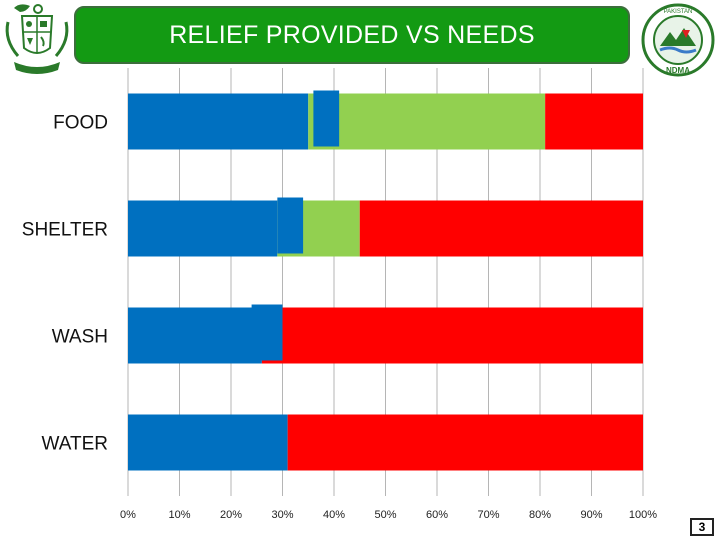 This screenshot has height=540, width=720. What do you see at coordinates (128, 515) in the screenshot?
I see `x-tick-label: 0%` at bounding box center [128, 515].